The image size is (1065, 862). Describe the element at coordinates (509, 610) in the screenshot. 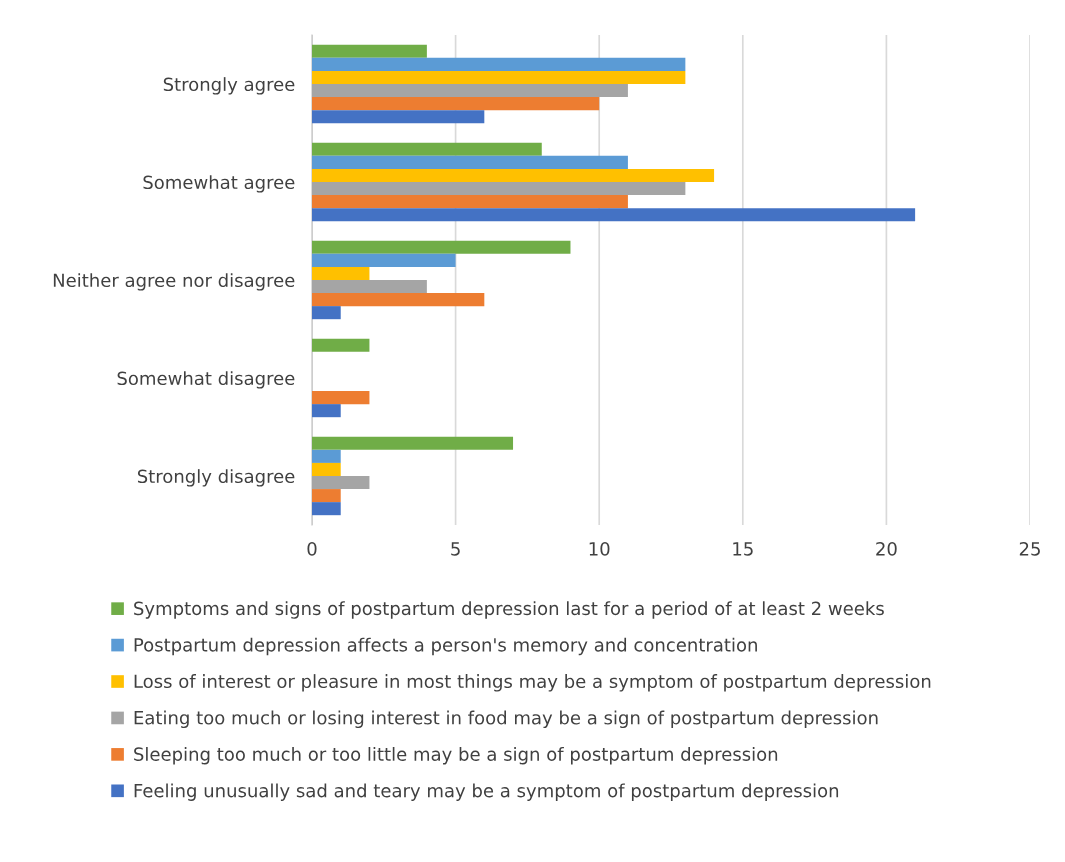

I see `legend-label: Symptoms and signs of postpartum depression last for a period of at least 2 weeks` at that location.